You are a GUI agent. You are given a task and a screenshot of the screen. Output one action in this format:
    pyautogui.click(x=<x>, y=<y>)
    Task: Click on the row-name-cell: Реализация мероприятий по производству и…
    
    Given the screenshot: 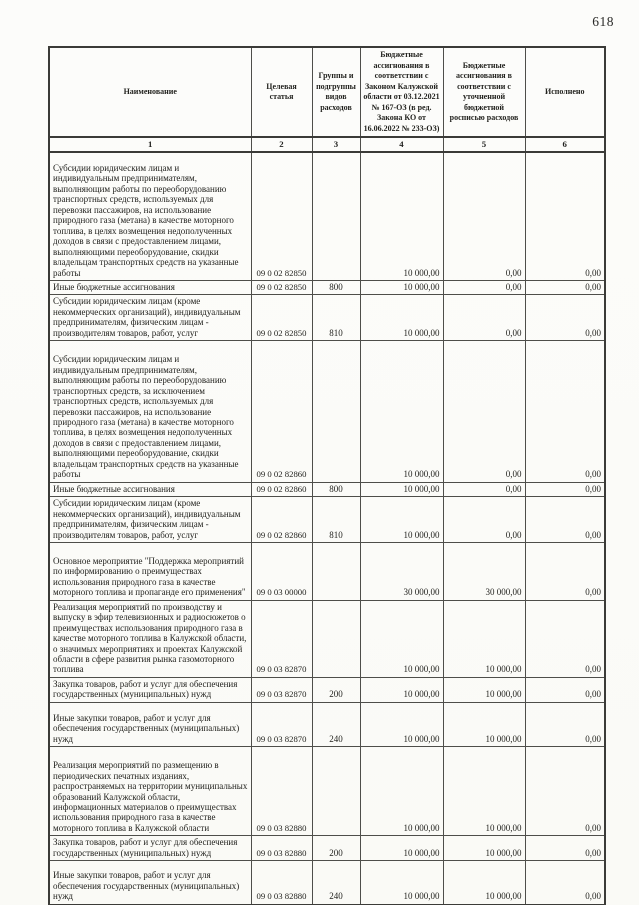 What is the action you would take?
    pyautogui.click(x=150, y=638)
    